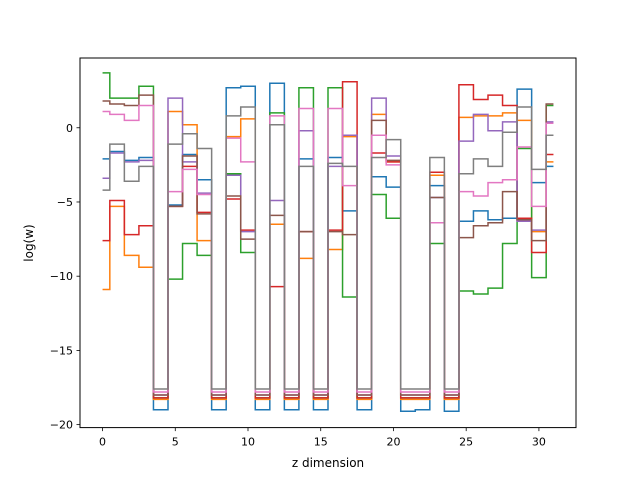 The image size is (640, 484). What do you see at coordinates (539, 442) in the screenshot?
I see `x-tick-label: 30` at bounding box center [539, 442].